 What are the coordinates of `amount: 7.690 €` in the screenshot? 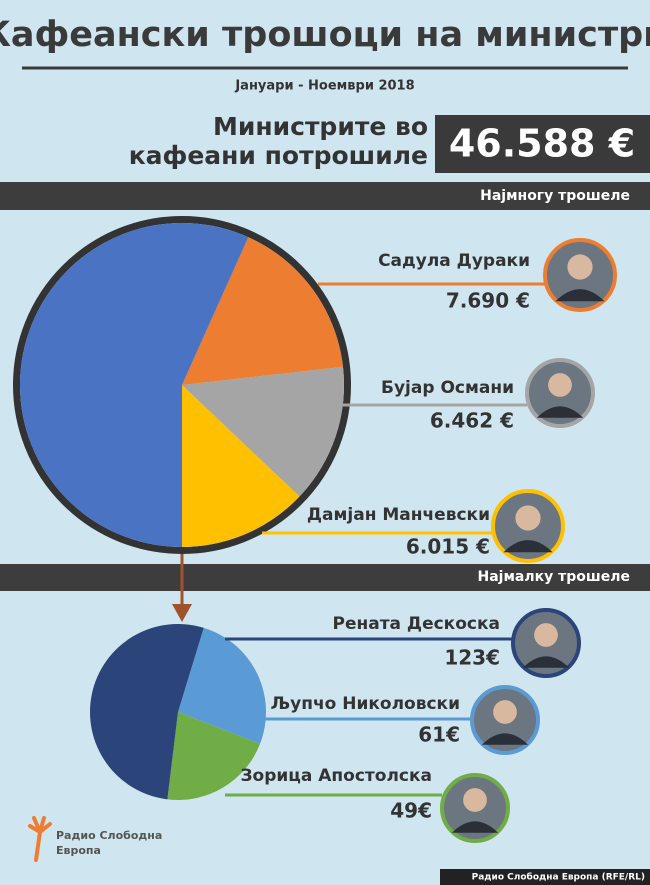 It's located at (488, 301).